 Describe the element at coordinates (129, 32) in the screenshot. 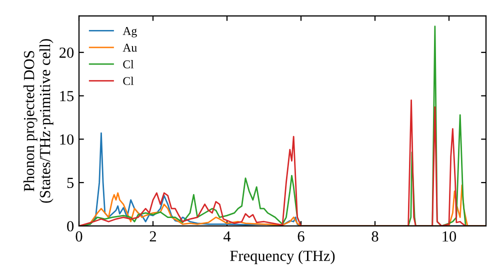

I see `legend-label: Ag` at that location.